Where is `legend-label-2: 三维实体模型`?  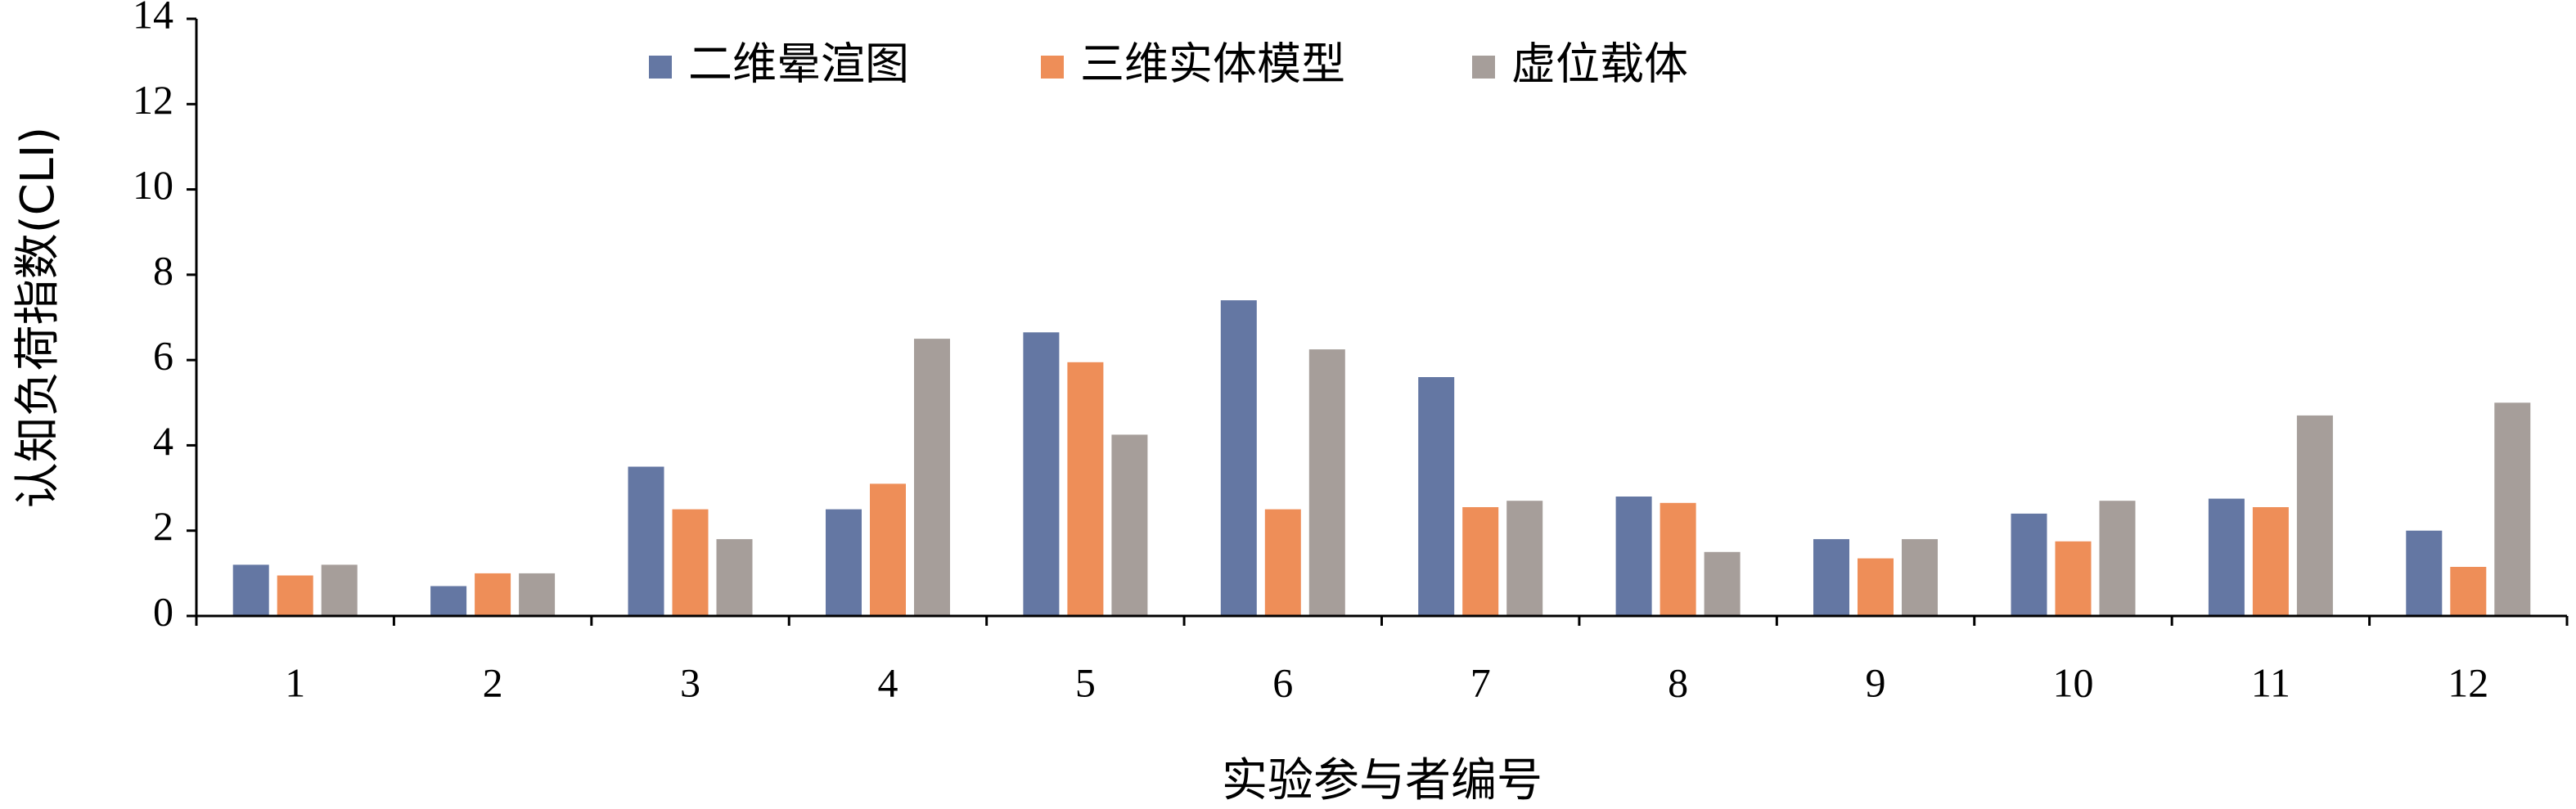
legend-label-2: 三维实体模型 is located at coordinates (1212, 64).